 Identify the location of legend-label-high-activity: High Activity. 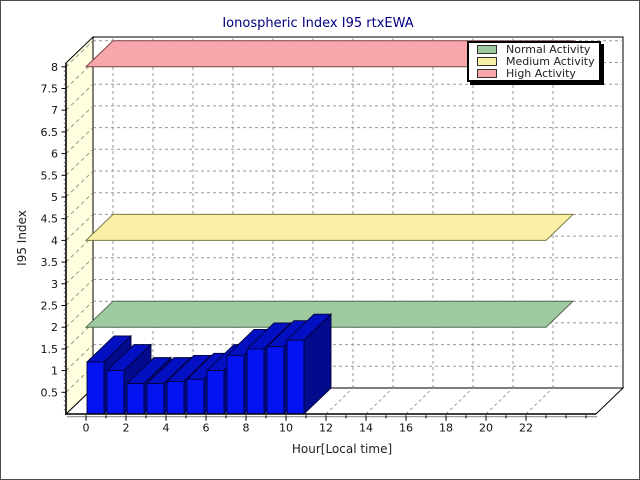
(541, 73).